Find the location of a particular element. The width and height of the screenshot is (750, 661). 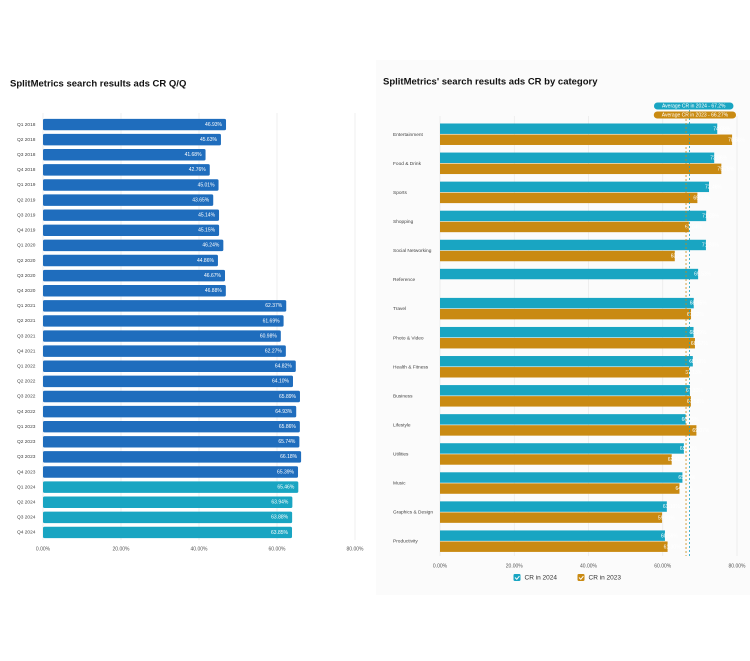

value-label: 43.65% is located at coordinates (201, 200).